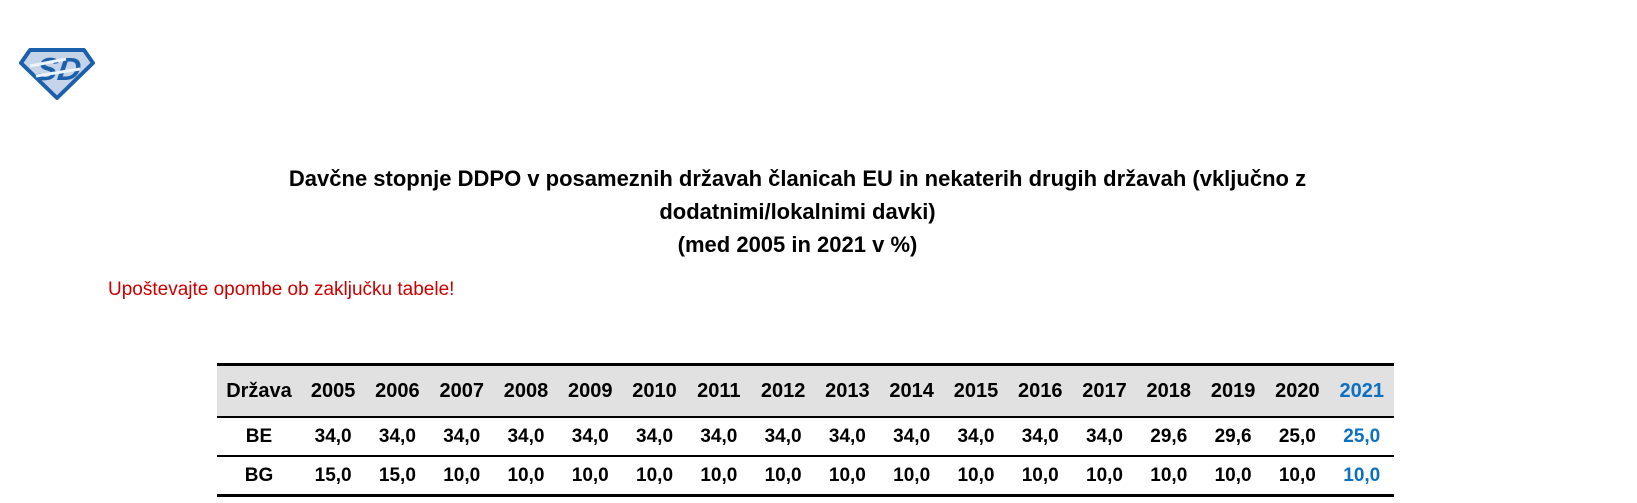 The height and width of the screenshot is (503, 1637). What do you see at coordinates (1361, 391) in the screenshot?
I see `column-header-2021: 2021` at bounding box center [1361, 391].